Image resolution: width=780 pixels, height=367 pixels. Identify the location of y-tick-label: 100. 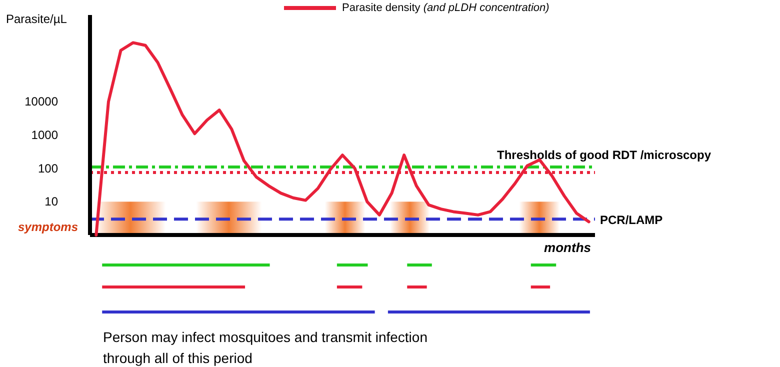
(48, 168).